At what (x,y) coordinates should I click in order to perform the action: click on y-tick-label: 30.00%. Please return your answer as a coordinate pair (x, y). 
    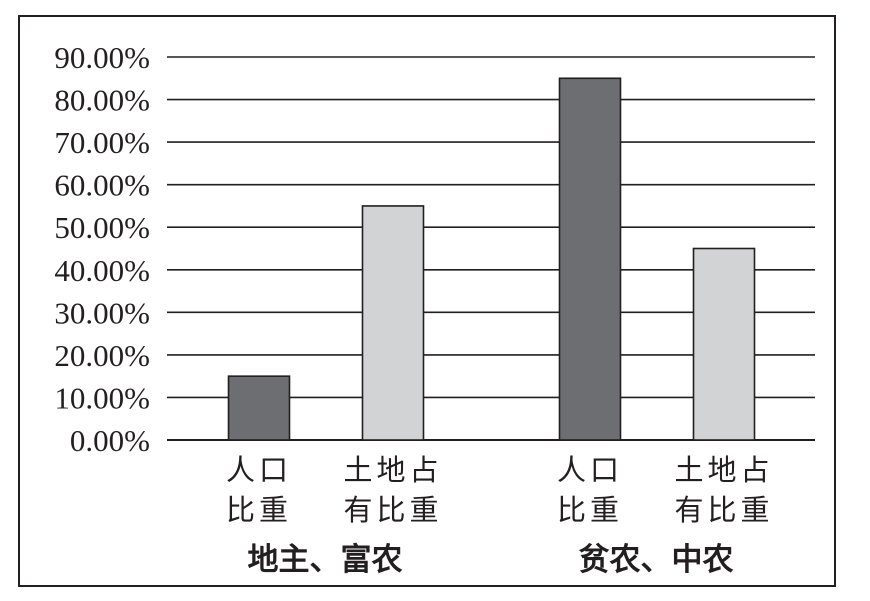
    Looking at the image, I should click on (102, 312).